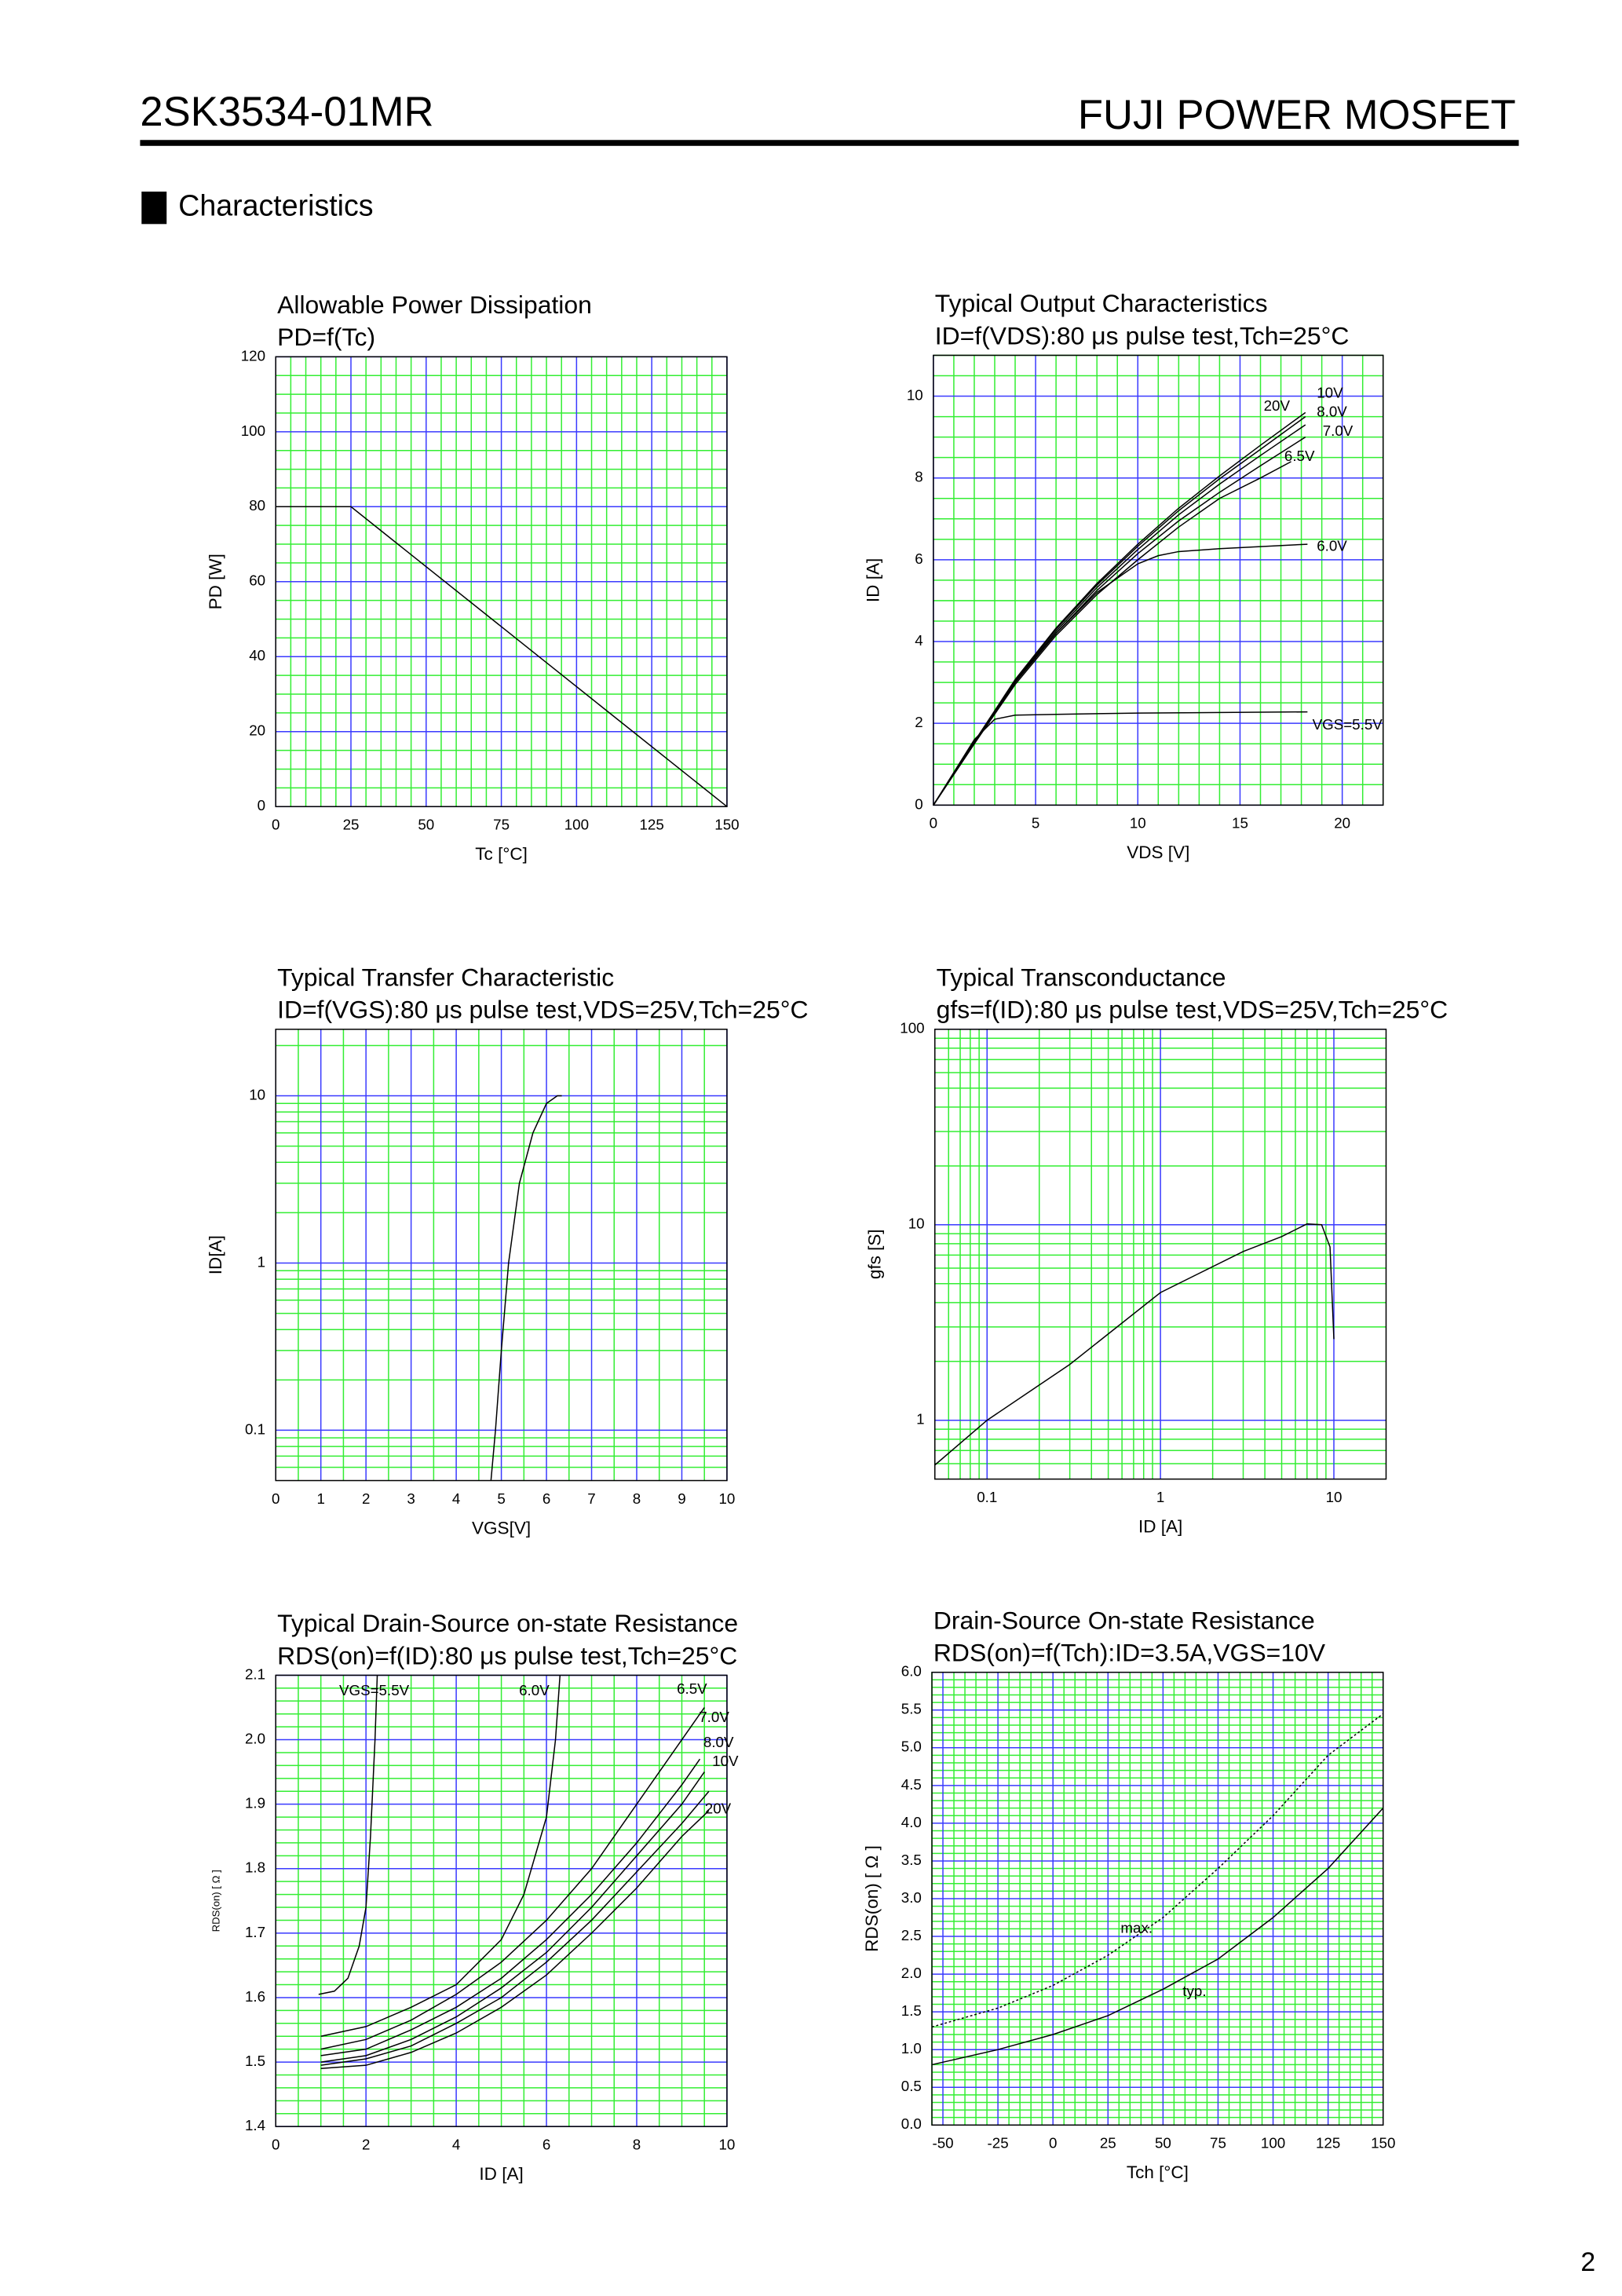 This screenshot has width=1622, height=2296. What do you see at coordinates (502, 1527) in the screenshot?
I see `x-axis-label: VGS[V]` at bounding box center [502, 1527].